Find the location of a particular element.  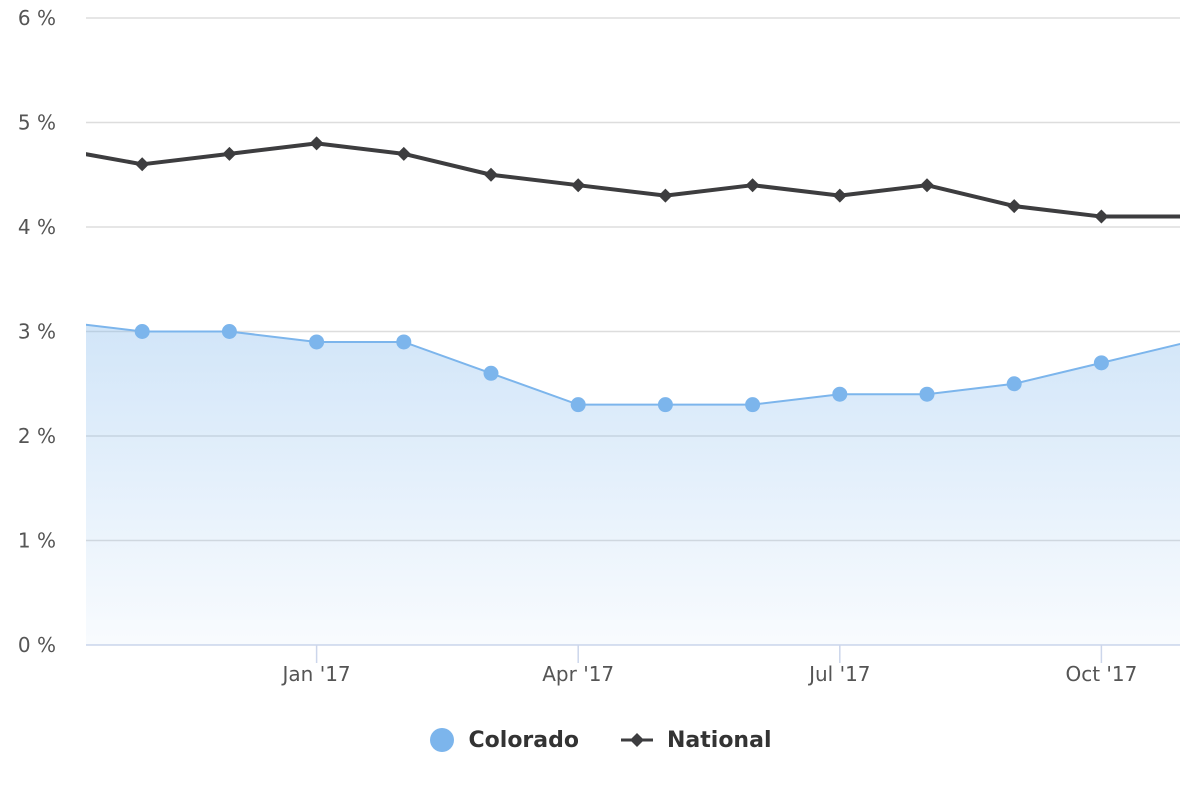

y-tick-label: 3 % is located at coordinates (37, 332).